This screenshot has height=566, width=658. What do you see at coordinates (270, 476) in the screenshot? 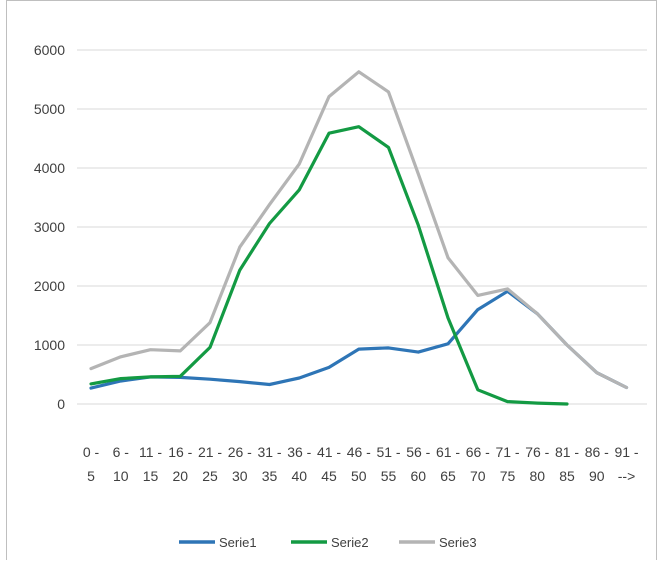
I see `x-tick-line2: 35` at bounding box center [270, 476].